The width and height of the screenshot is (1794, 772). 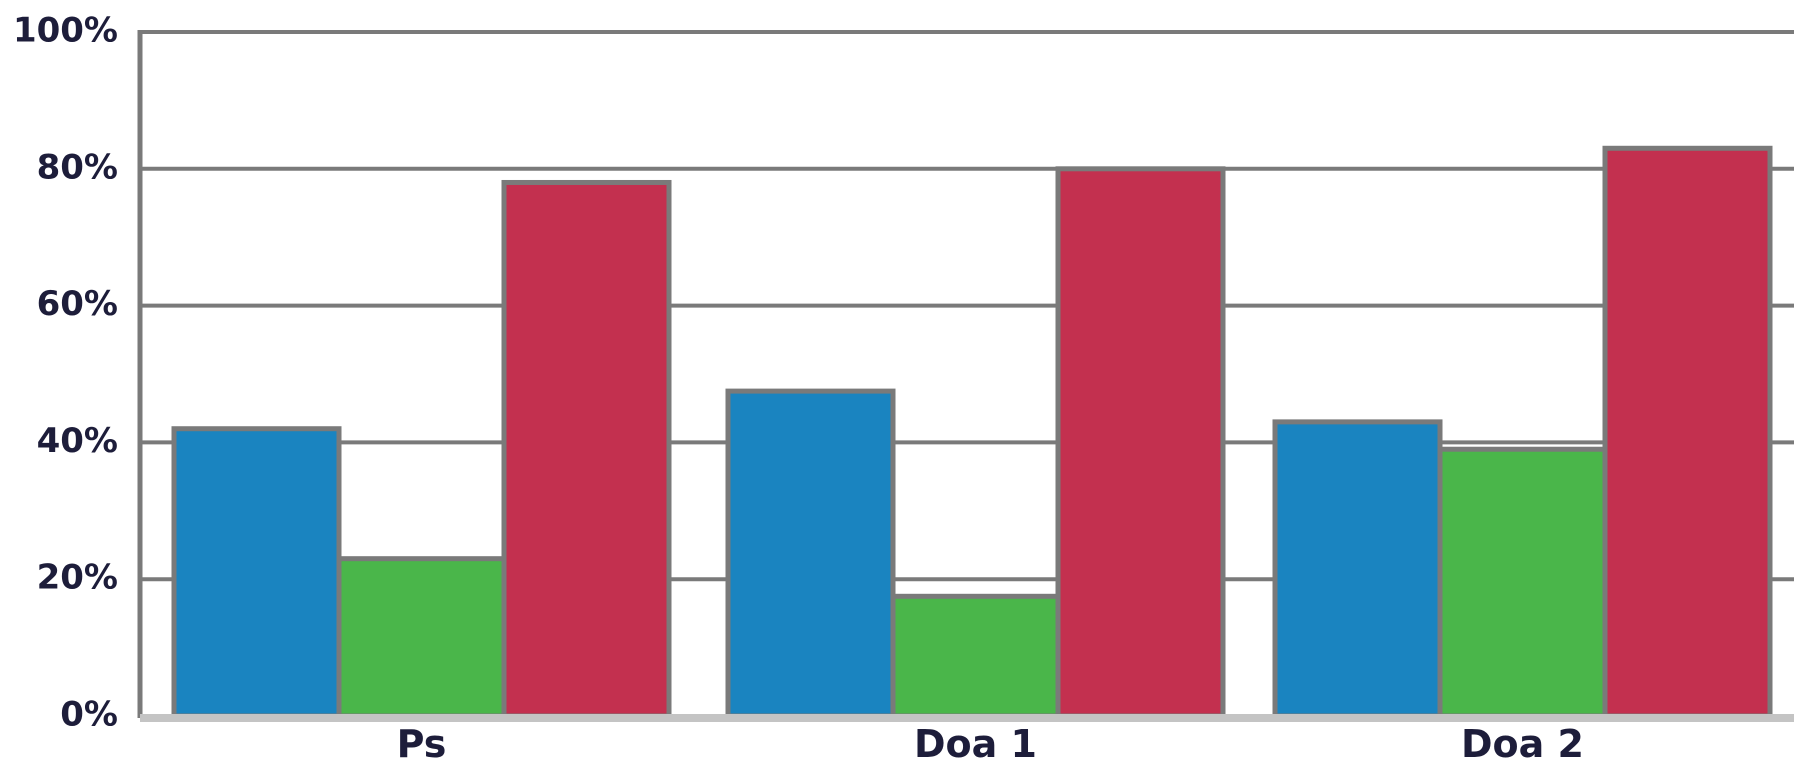 What do you see at coordinates (89, 715) in the screenshot?
I see `y-tick-label-0: 0%` at bounding box center [89, 715].